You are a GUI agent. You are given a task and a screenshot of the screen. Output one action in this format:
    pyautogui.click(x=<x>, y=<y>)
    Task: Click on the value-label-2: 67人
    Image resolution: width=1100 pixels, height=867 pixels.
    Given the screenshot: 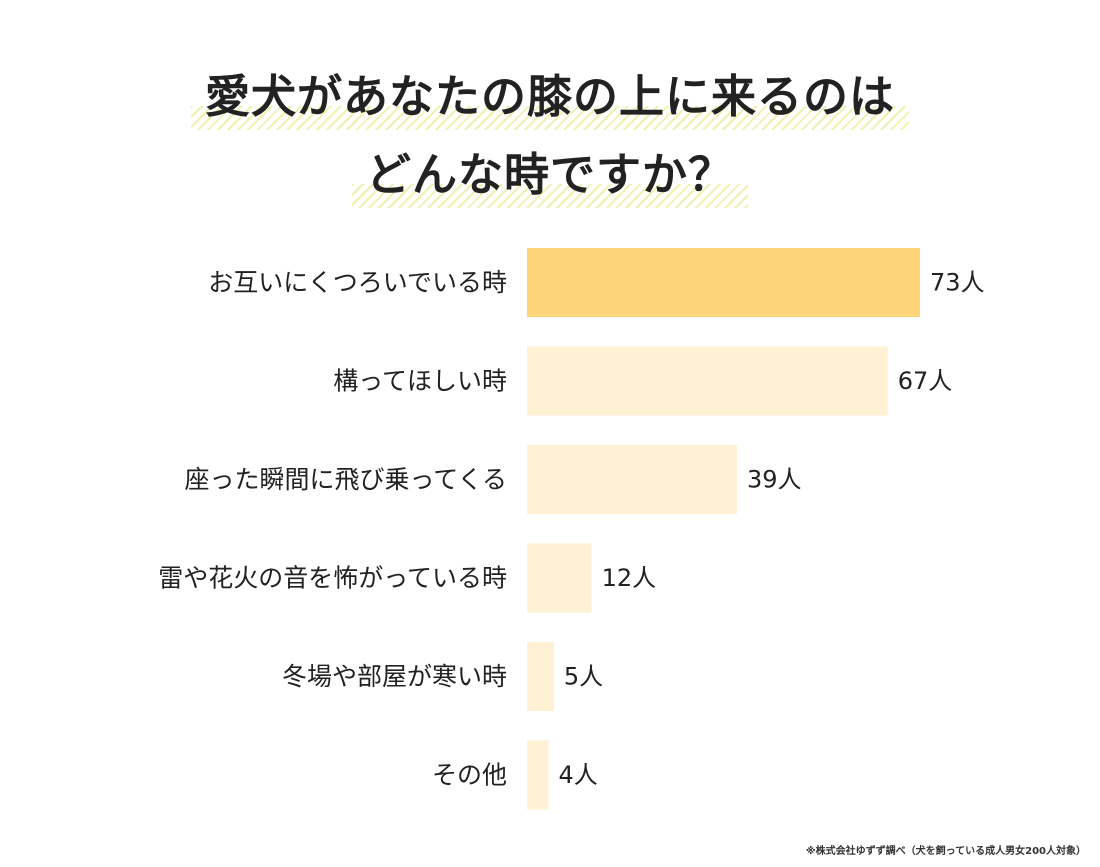 What is the action you would take?
    pyautogui.click(x=925, y=381)
    